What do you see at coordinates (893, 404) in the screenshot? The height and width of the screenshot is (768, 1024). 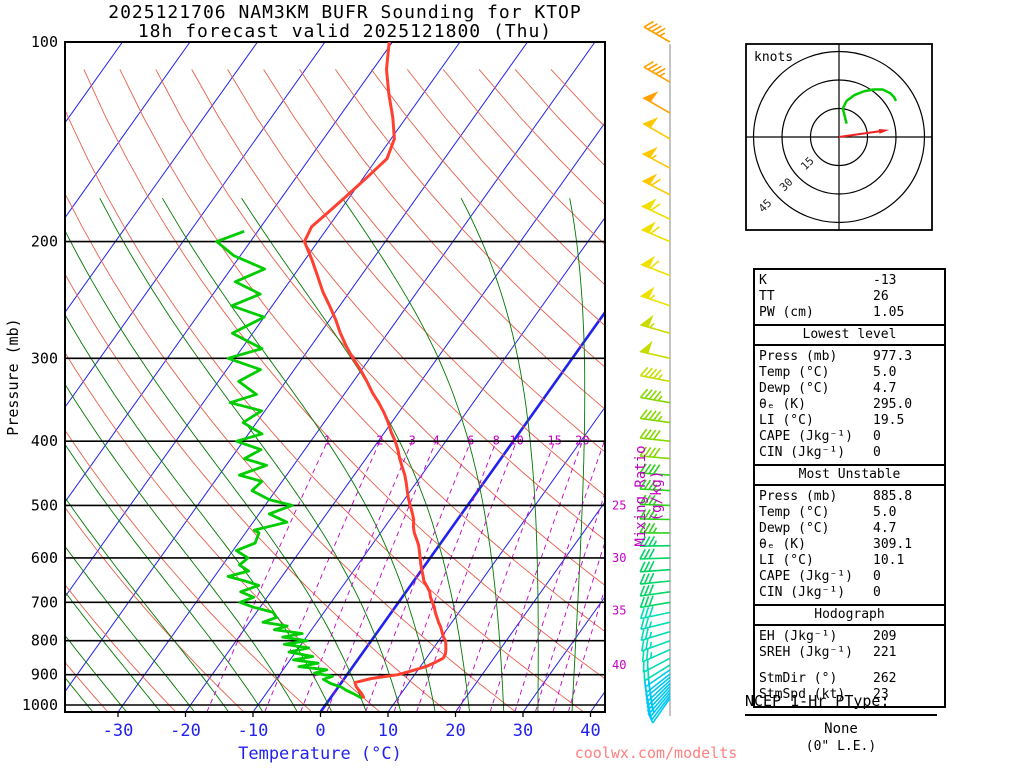 I see `row-value: 295.0` at bounding box center [893, 404].